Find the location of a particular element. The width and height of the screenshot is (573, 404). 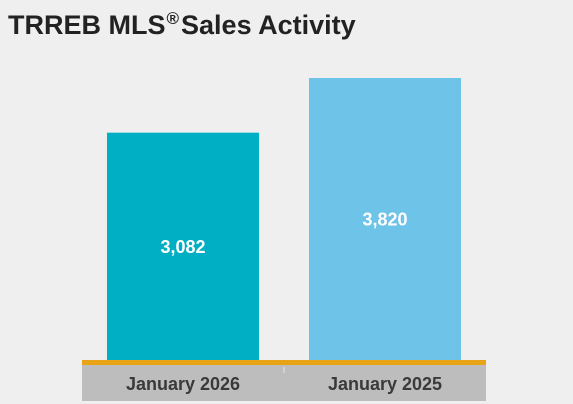

chart-title: TRREB MLS®Sales Activity is located at coordinates (182, 25).